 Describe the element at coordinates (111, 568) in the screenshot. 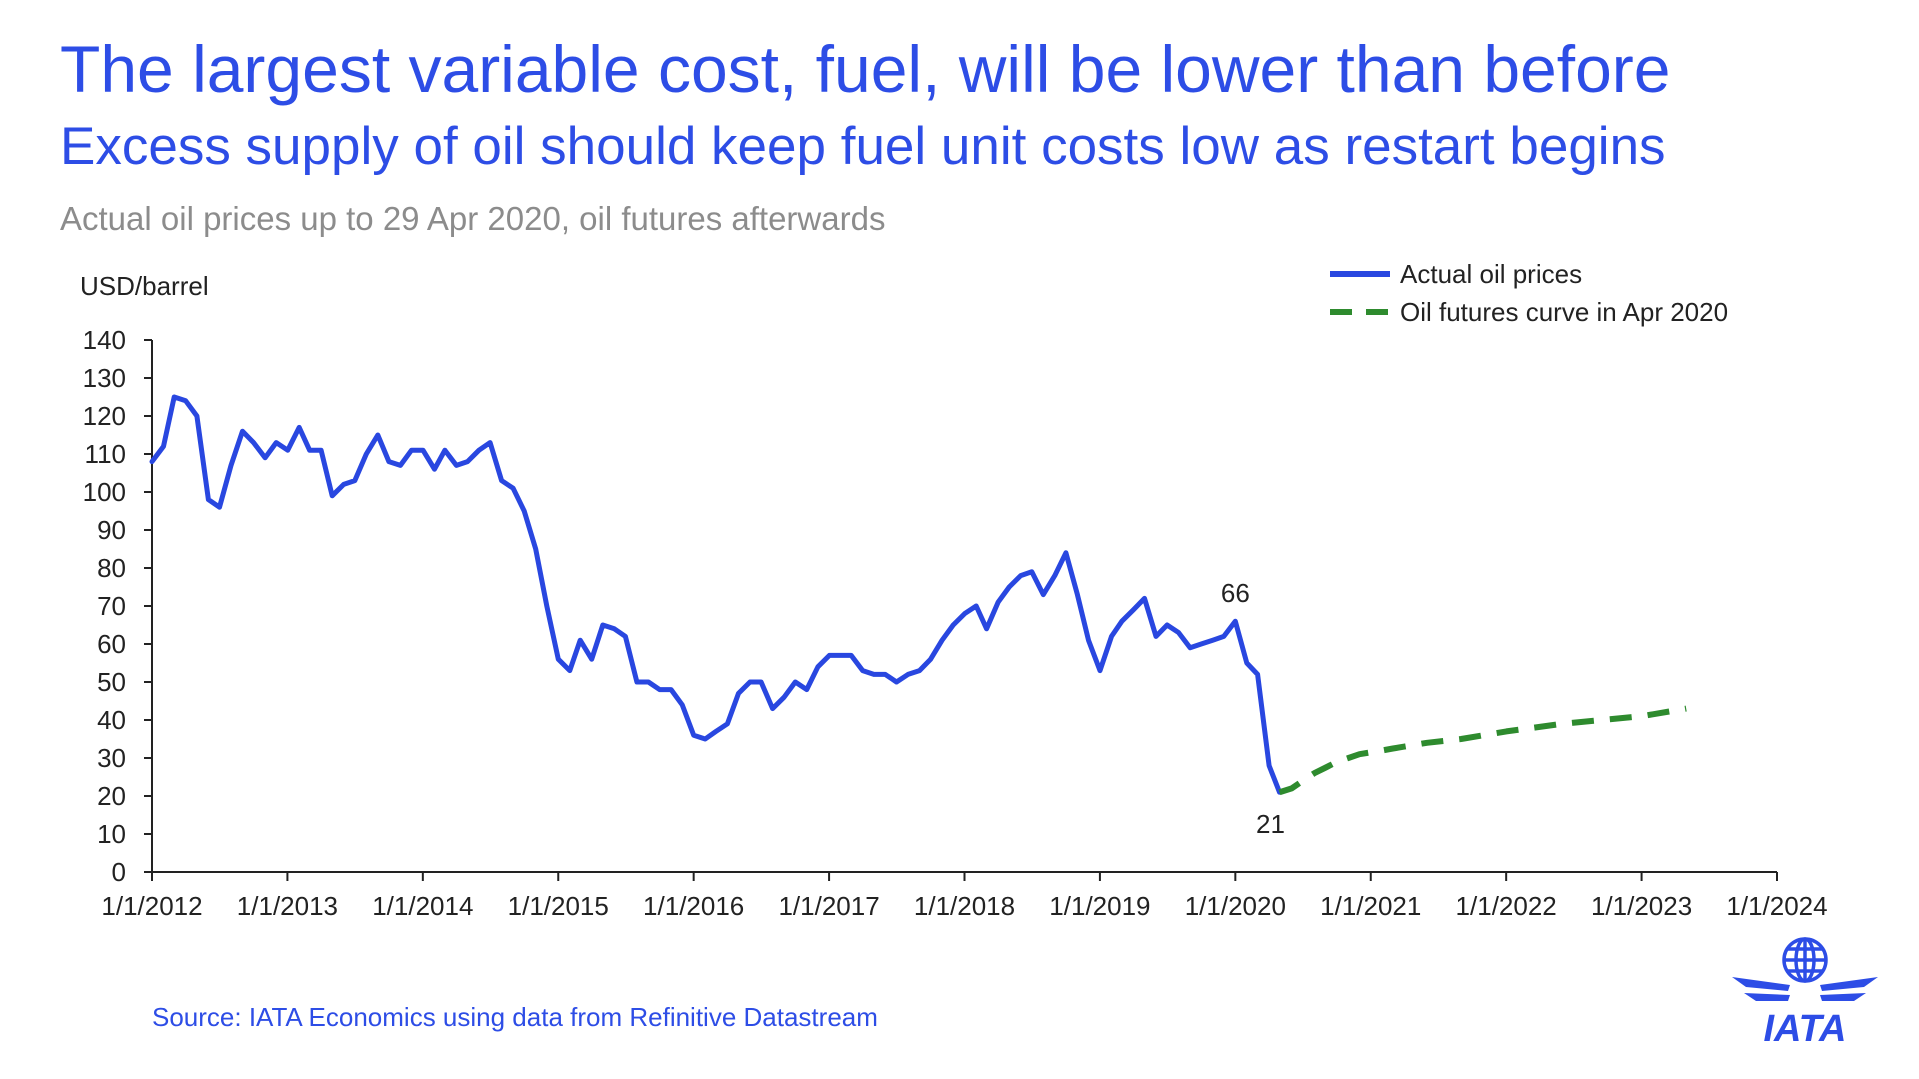

I see `y-tick-label: 80` at that location.